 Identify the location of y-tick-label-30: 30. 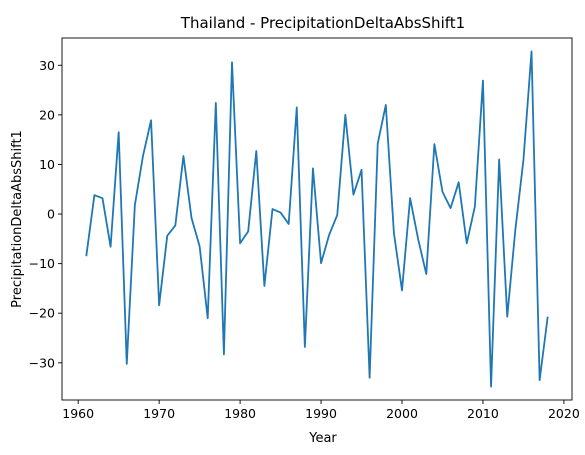
(47, 65).